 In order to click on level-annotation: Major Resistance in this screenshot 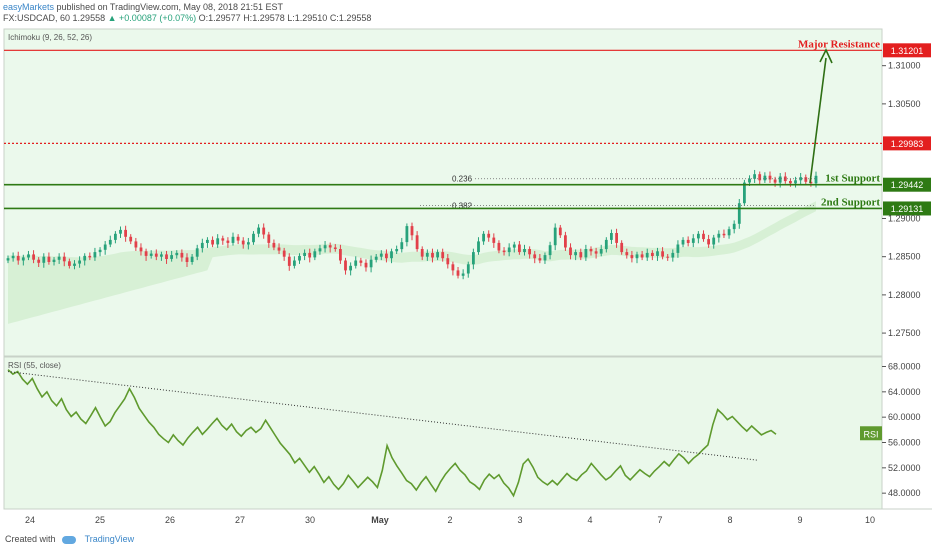, I will do `click(839, 44)`.